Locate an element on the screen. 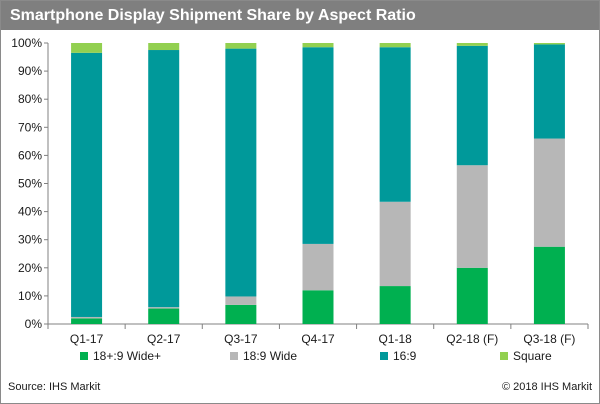  y-tick-label: 30% is located at coordinates (30, 240).